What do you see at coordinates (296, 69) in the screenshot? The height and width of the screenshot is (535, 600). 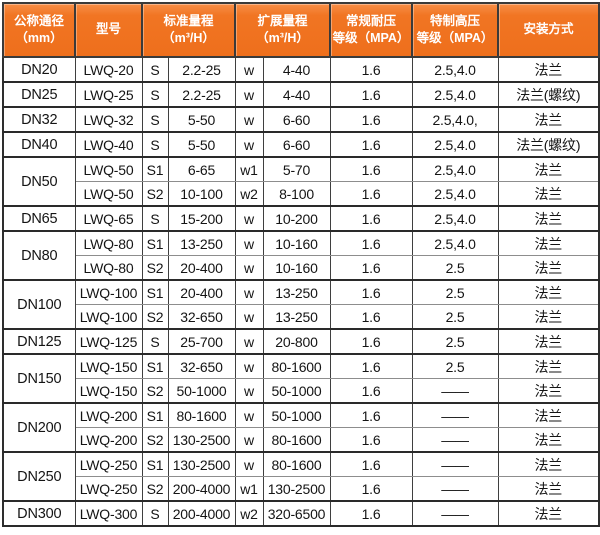 I see `cell-extended-range: 4-40` at bounding box center [296, 69].